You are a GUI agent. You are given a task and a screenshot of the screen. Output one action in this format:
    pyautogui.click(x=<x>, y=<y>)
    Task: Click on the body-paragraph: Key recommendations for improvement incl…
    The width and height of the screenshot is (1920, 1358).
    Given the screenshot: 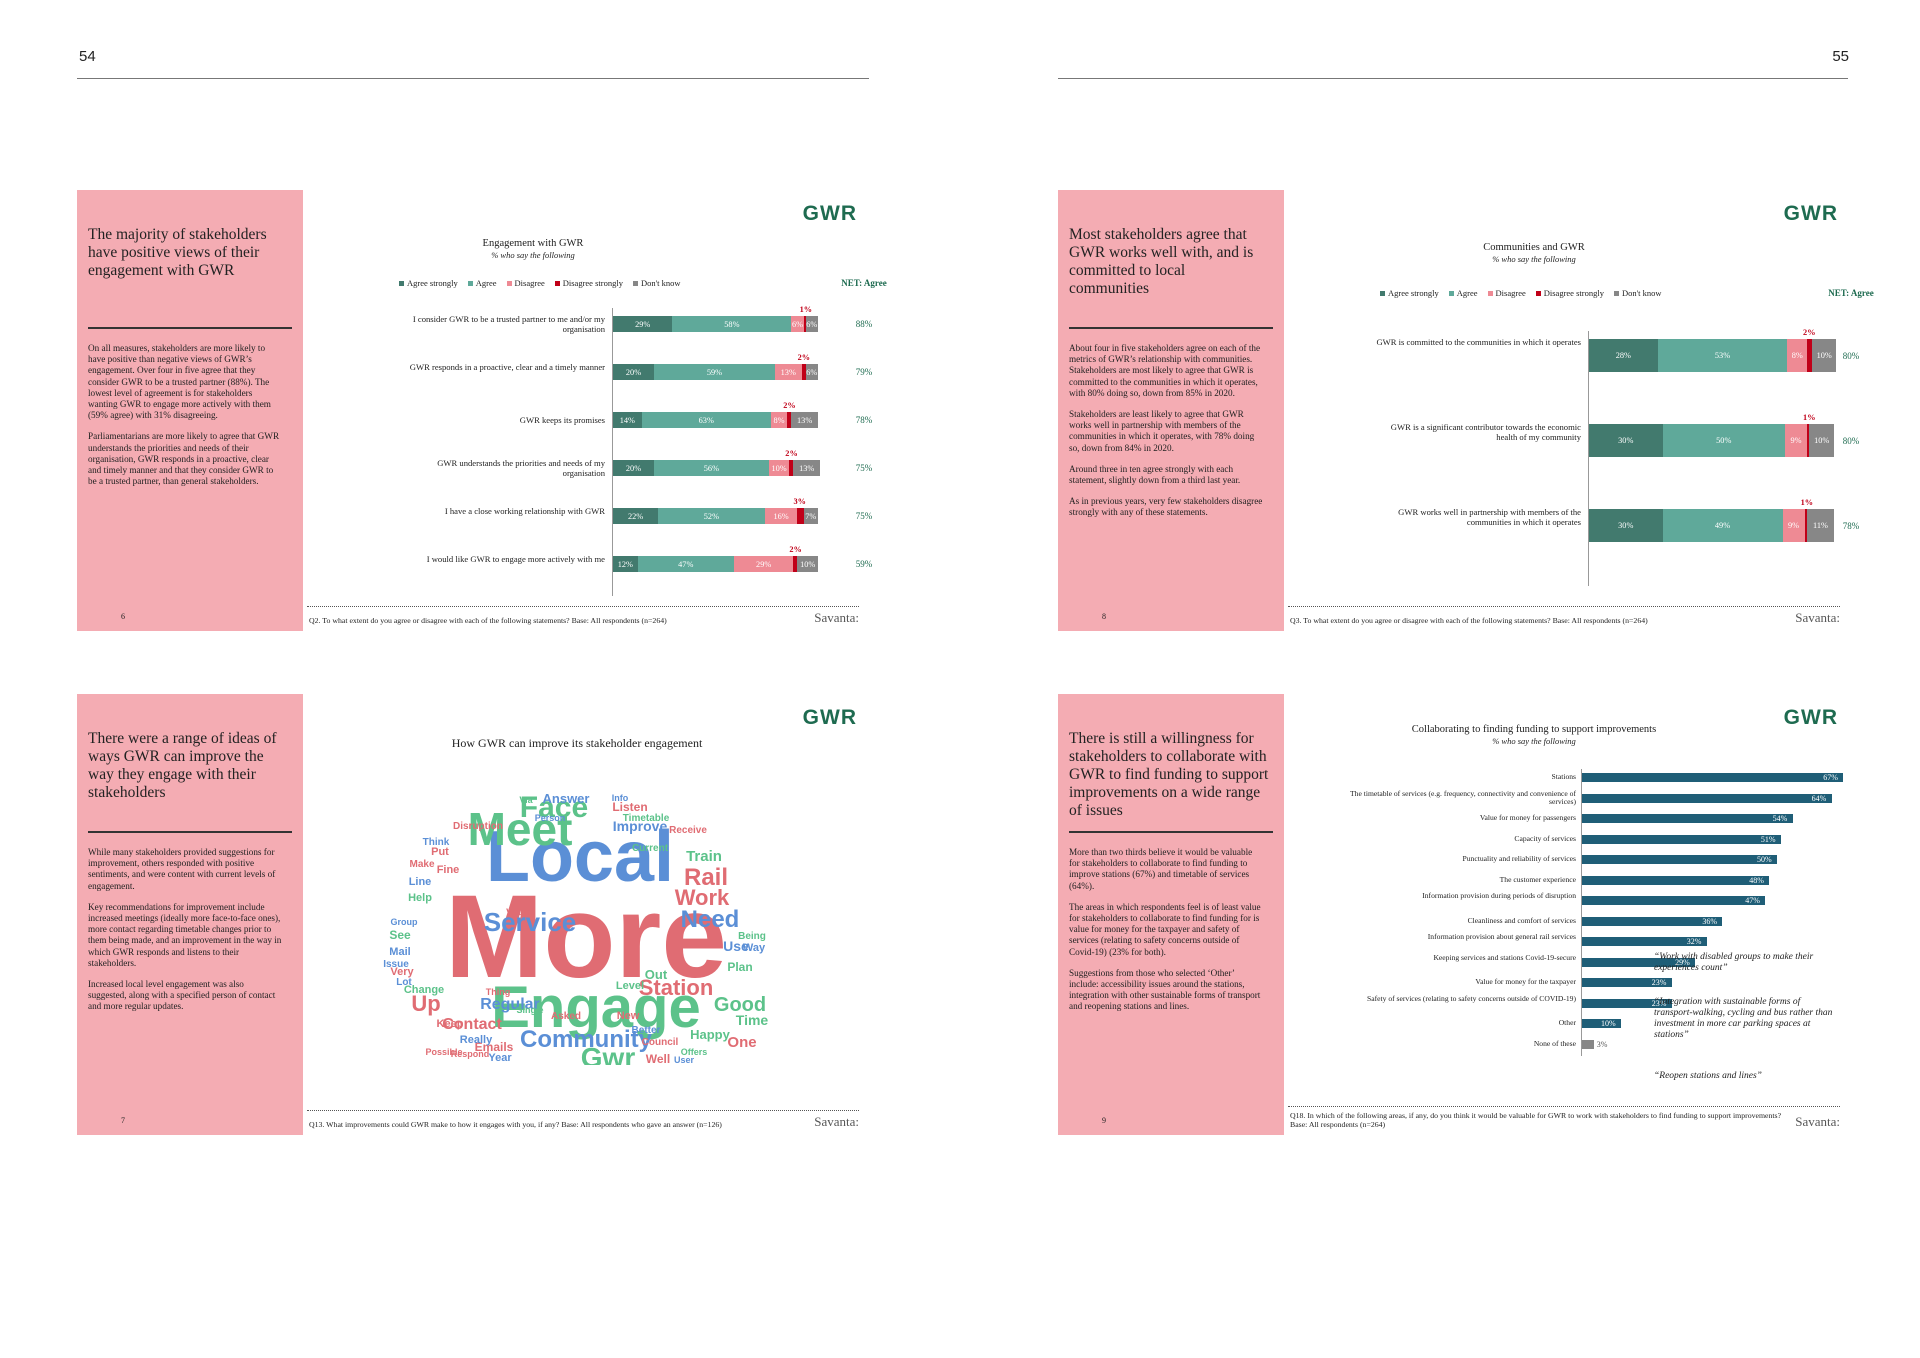 What is the action you would take?
    pyautogui.click(x=185, y=934)
    